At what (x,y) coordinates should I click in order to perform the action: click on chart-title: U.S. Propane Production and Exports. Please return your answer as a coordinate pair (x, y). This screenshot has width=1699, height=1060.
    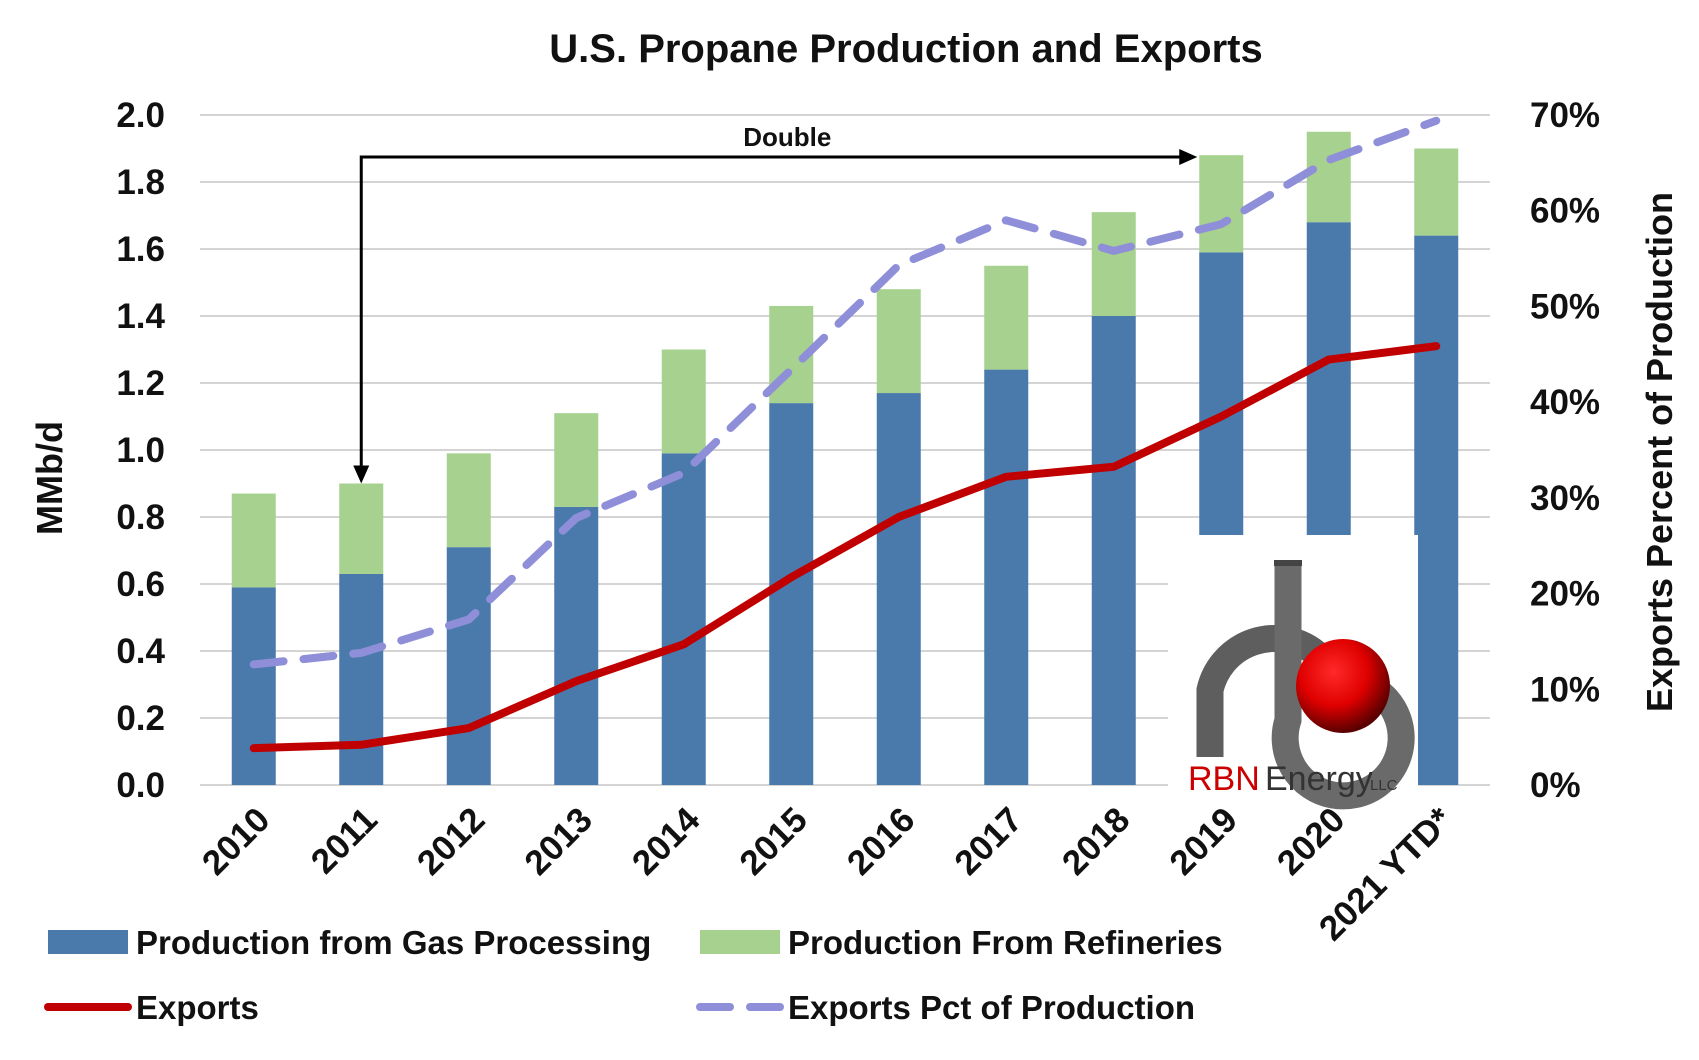
    Looking at the image, I should click on (905, 49).